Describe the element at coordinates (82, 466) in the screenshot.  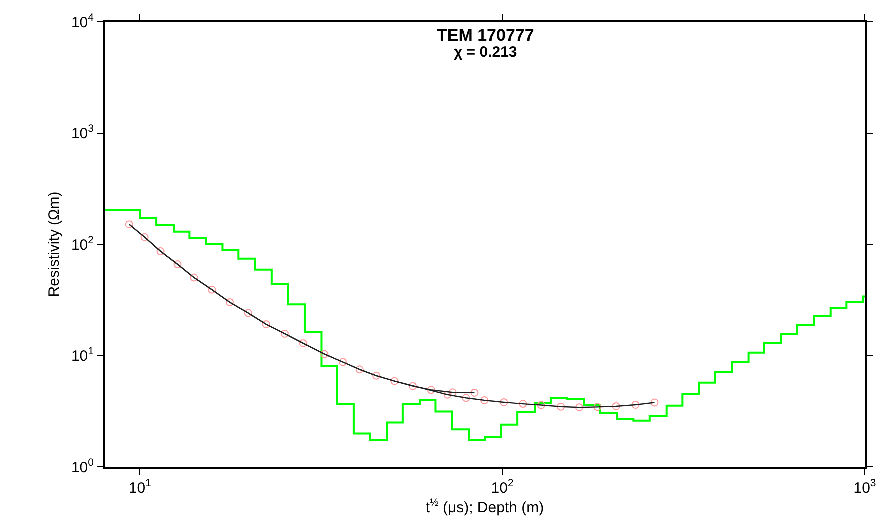
I see `y-tick-label: 10$^{0}$` at that location.